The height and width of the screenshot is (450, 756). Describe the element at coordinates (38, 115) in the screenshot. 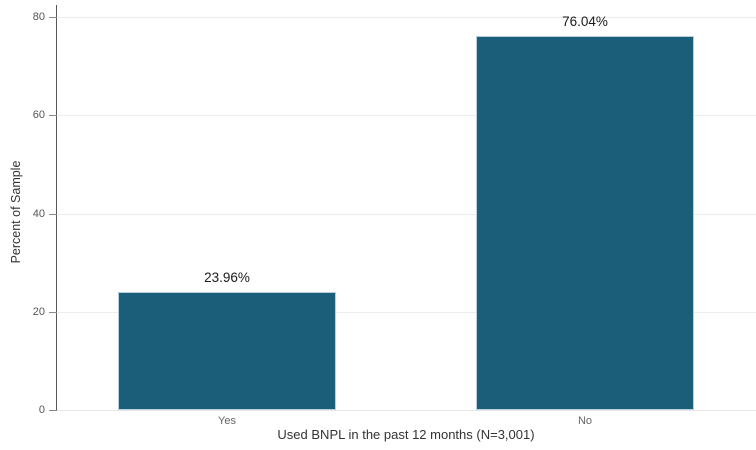

I see `y-tick-label-60: 60` at that location.